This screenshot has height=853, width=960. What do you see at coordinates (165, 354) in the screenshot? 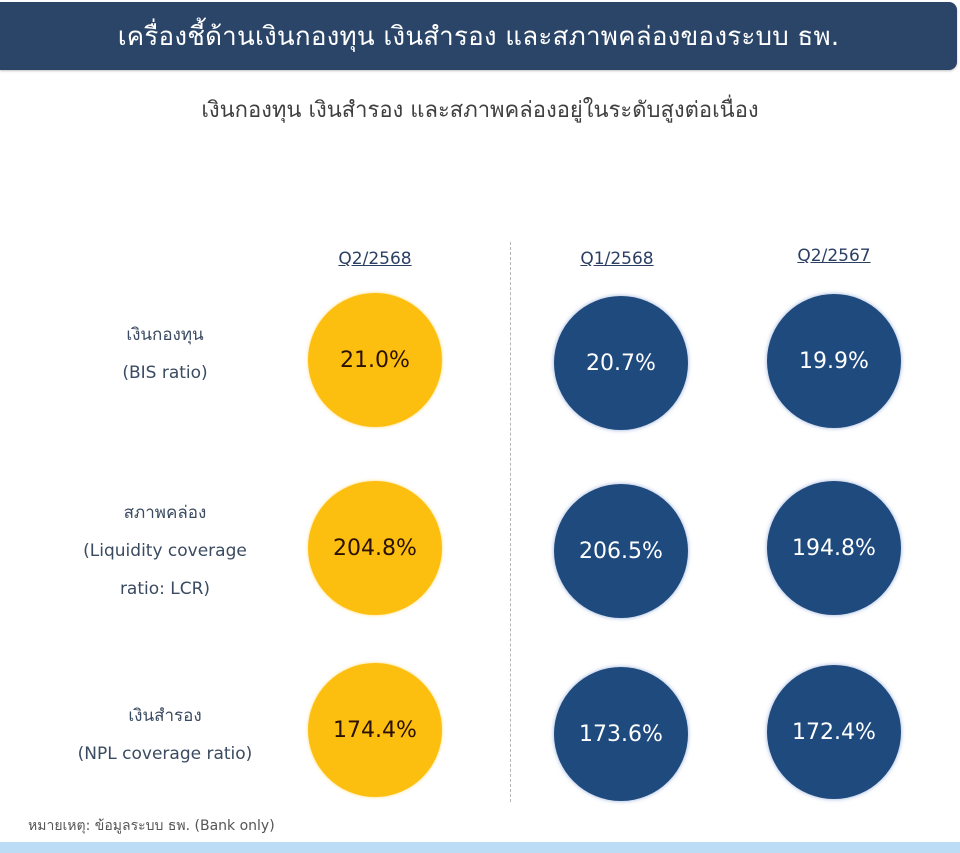
I see `row-label-bis: เงินกองทุน (BIS ratio)` at bounding box center [165, 354].